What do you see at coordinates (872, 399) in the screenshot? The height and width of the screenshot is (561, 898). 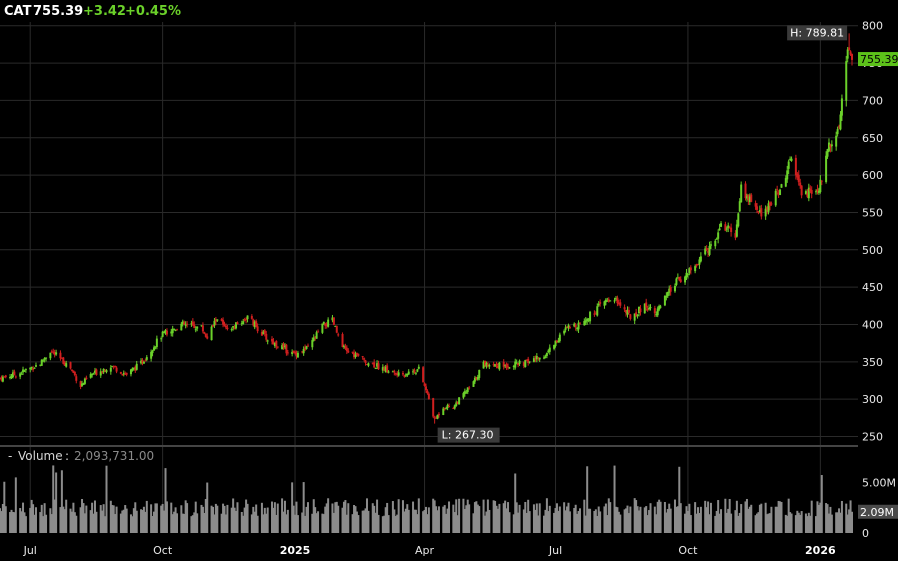 I see `price-tick-label: 300` at bounding box center [872, 399].